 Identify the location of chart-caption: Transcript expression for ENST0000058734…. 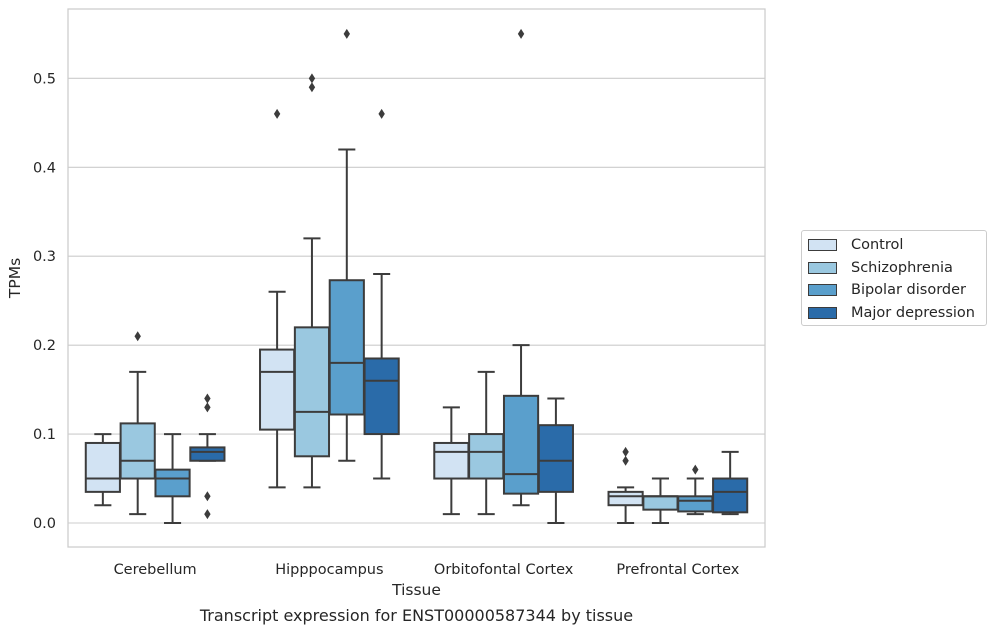
(416, 615).